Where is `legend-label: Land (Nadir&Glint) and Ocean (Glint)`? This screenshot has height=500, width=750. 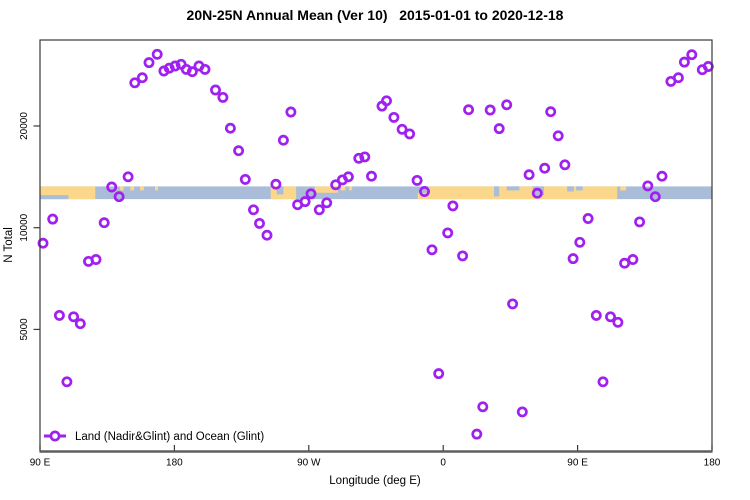 legend-label: Land (Nadir&Glint) and Ocean (Glint) is located at coordinates (169, 437).